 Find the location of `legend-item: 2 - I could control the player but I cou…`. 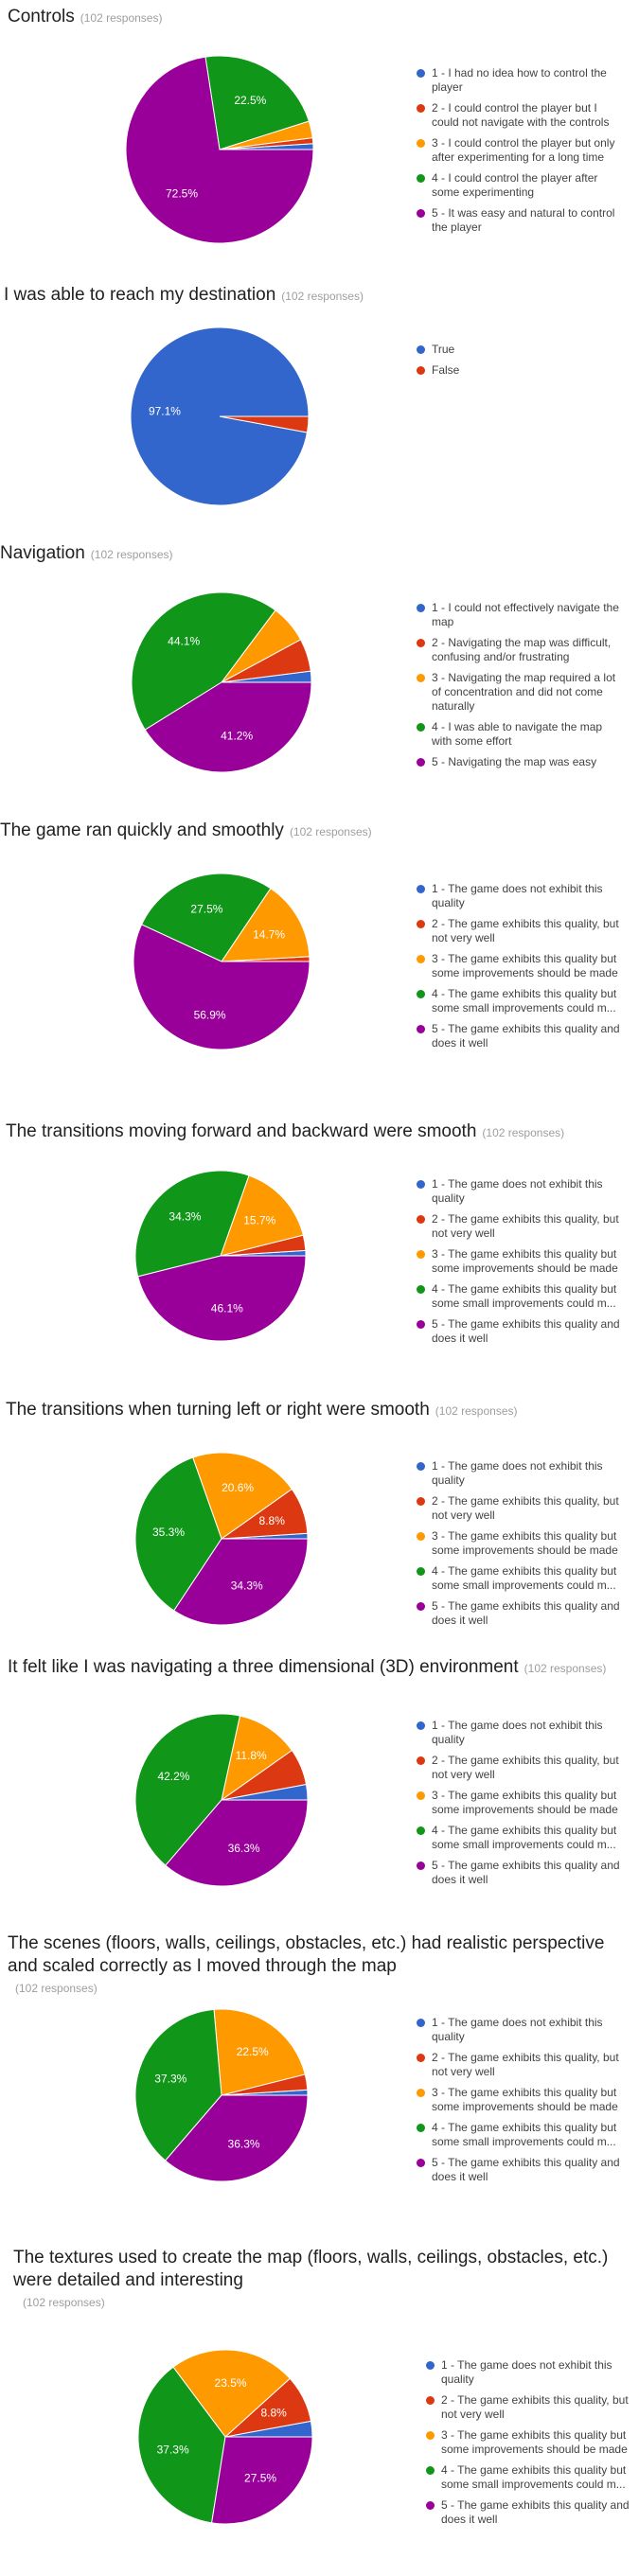

legend-item: 2 - I could control the player but I cou… is located at coordinates (518, 115).